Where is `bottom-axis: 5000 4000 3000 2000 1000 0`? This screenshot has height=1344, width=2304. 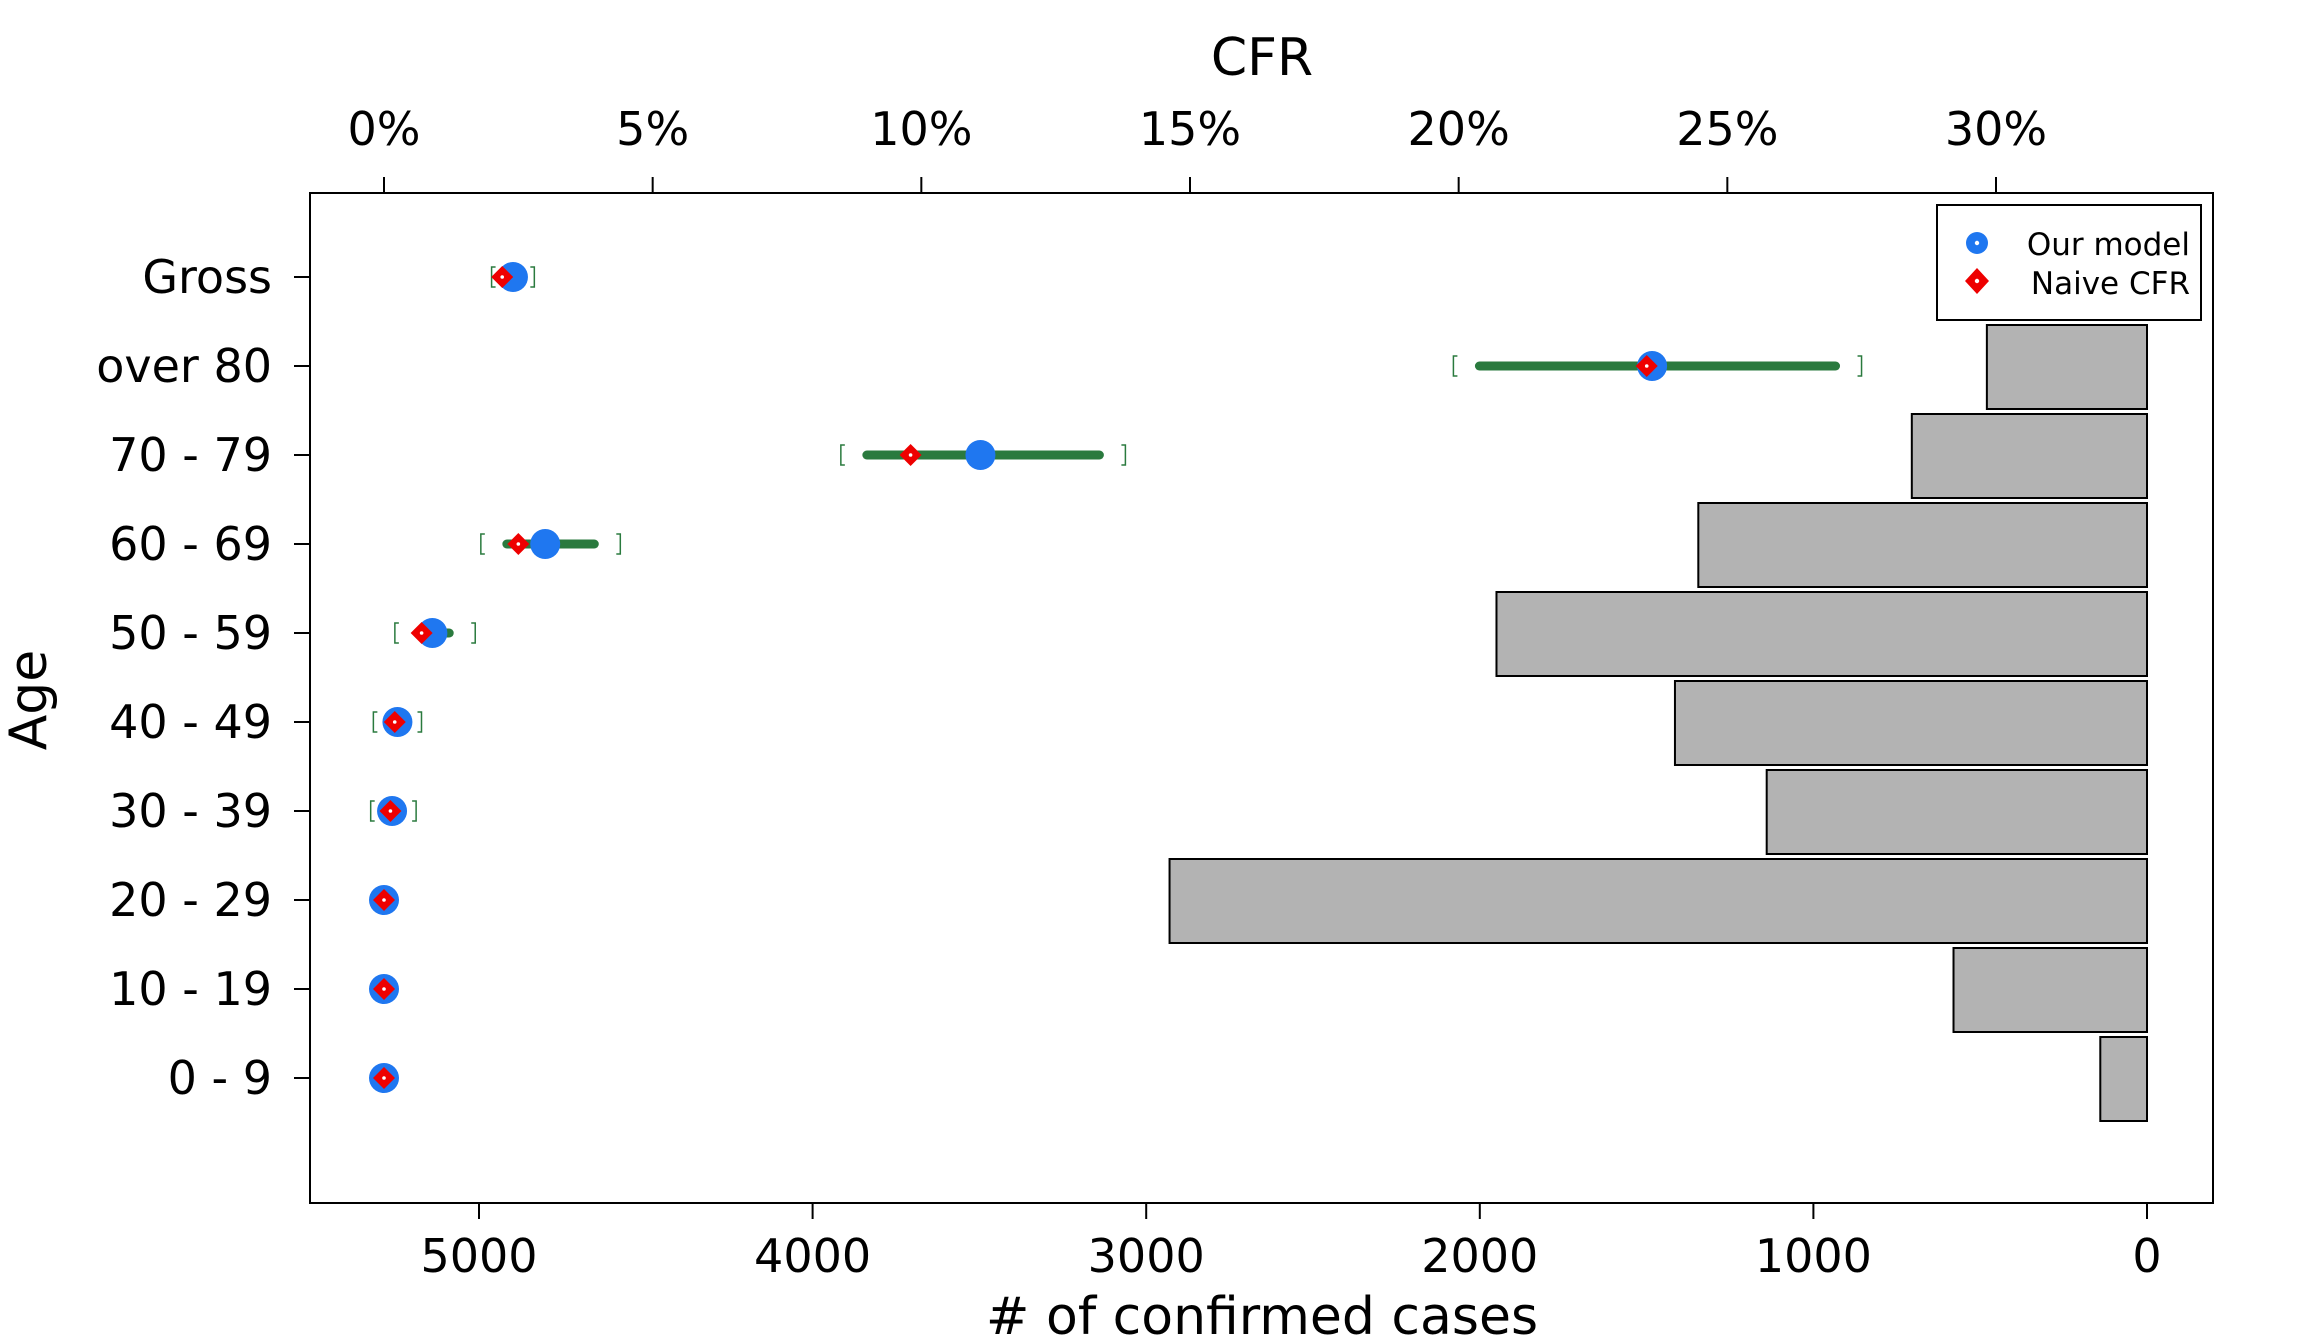 bottom-axis: 5000 4000 3000 2000 1000 0 is located at coordinates (1291, 1243).